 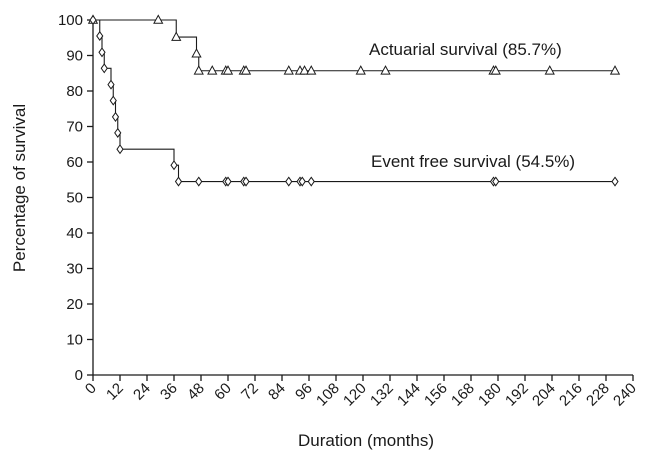 What do you see at coordinates (328, 395) in the screenshot?
I see `x-tick-label: 108` at bounding box center [328, 395].